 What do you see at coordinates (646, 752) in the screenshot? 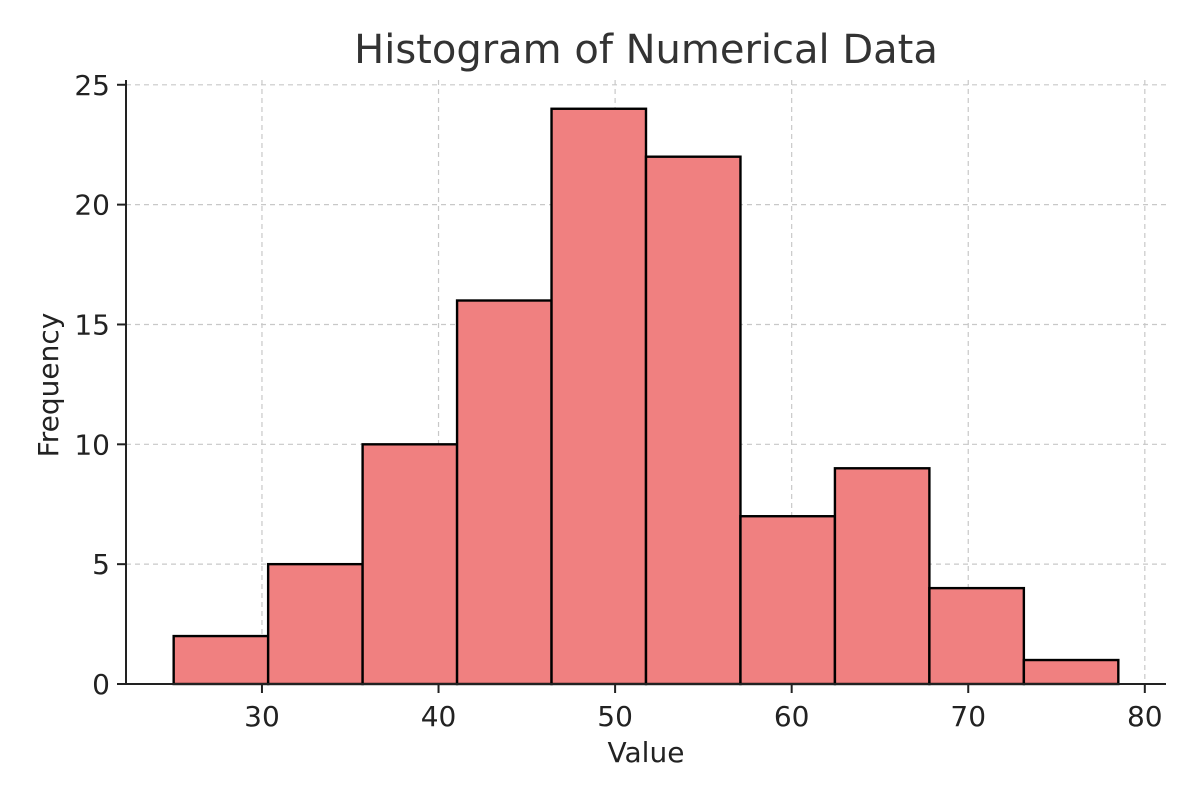
I see `x-axis-label: Value` at bounding box center [646, 752].